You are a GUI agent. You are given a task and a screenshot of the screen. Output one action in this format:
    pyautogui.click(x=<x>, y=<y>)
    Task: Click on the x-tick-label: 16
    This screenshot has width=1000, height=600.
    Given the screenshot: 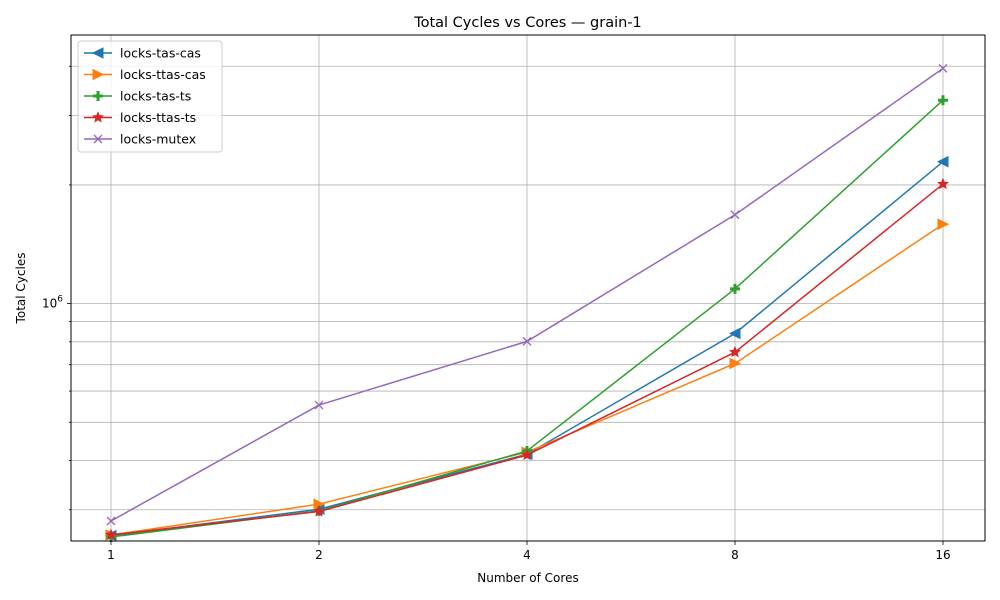 What is the action you would take?
    pyautogui.click(x=942, y=555)
    